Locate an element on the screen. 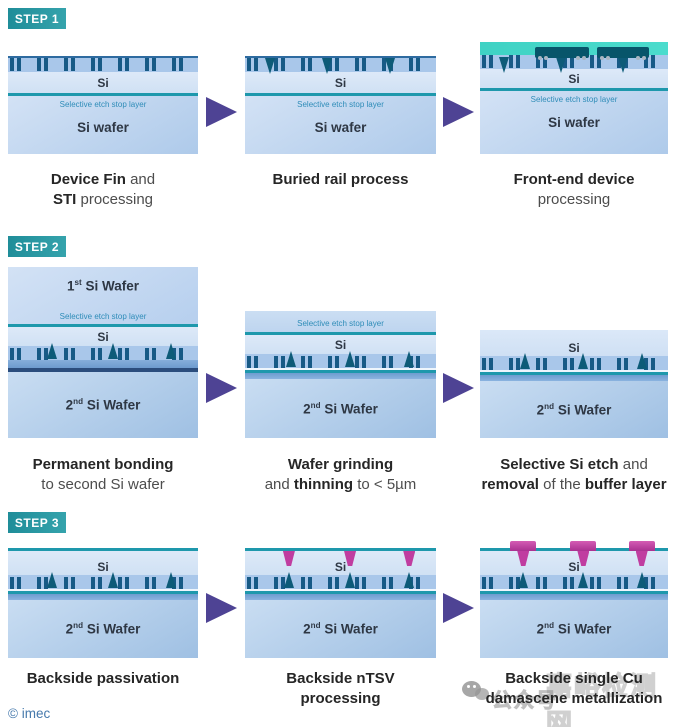  watermark-account: 公众号 is located at coordinates (525, 701).